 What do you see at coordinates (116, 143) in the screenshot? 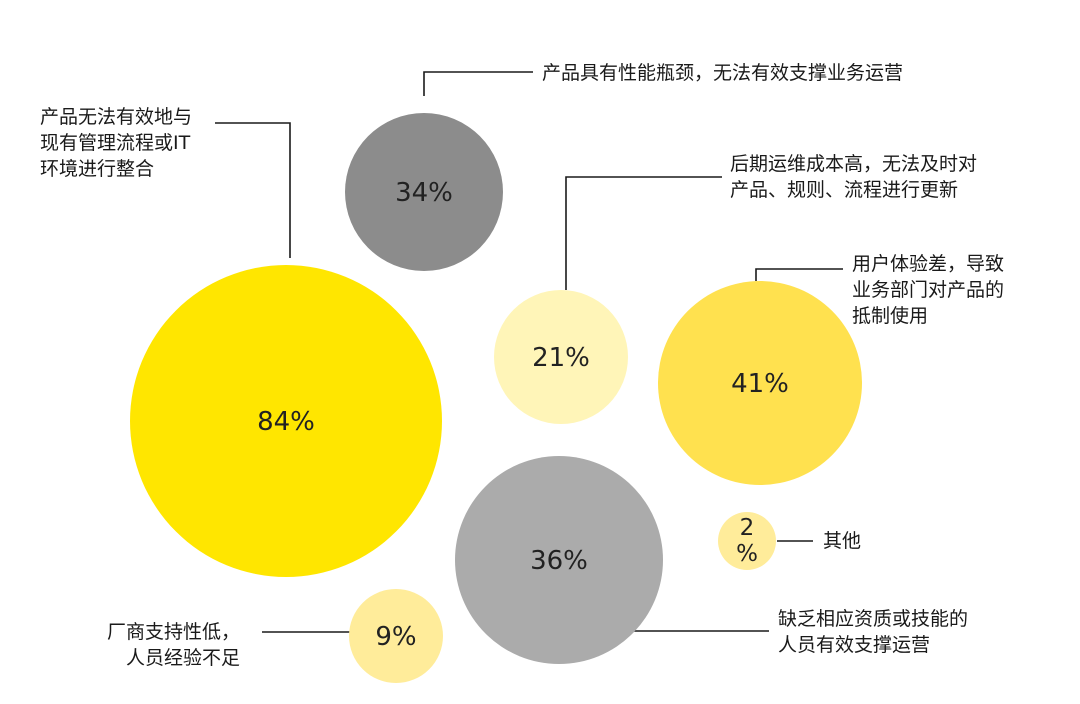
I see `category-label: 产品无法有效地与现有管理流程或IT 环境进行整合` at bounding box center [116, 143].